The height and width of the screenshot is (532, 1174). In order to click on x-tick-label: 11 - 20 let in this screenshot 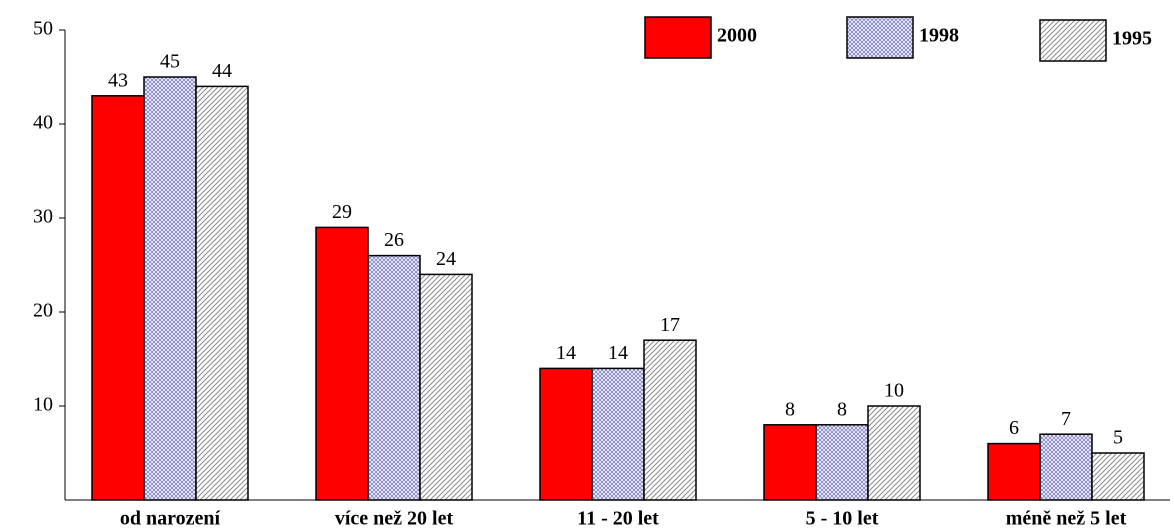, I will do `click(618, 519)`.